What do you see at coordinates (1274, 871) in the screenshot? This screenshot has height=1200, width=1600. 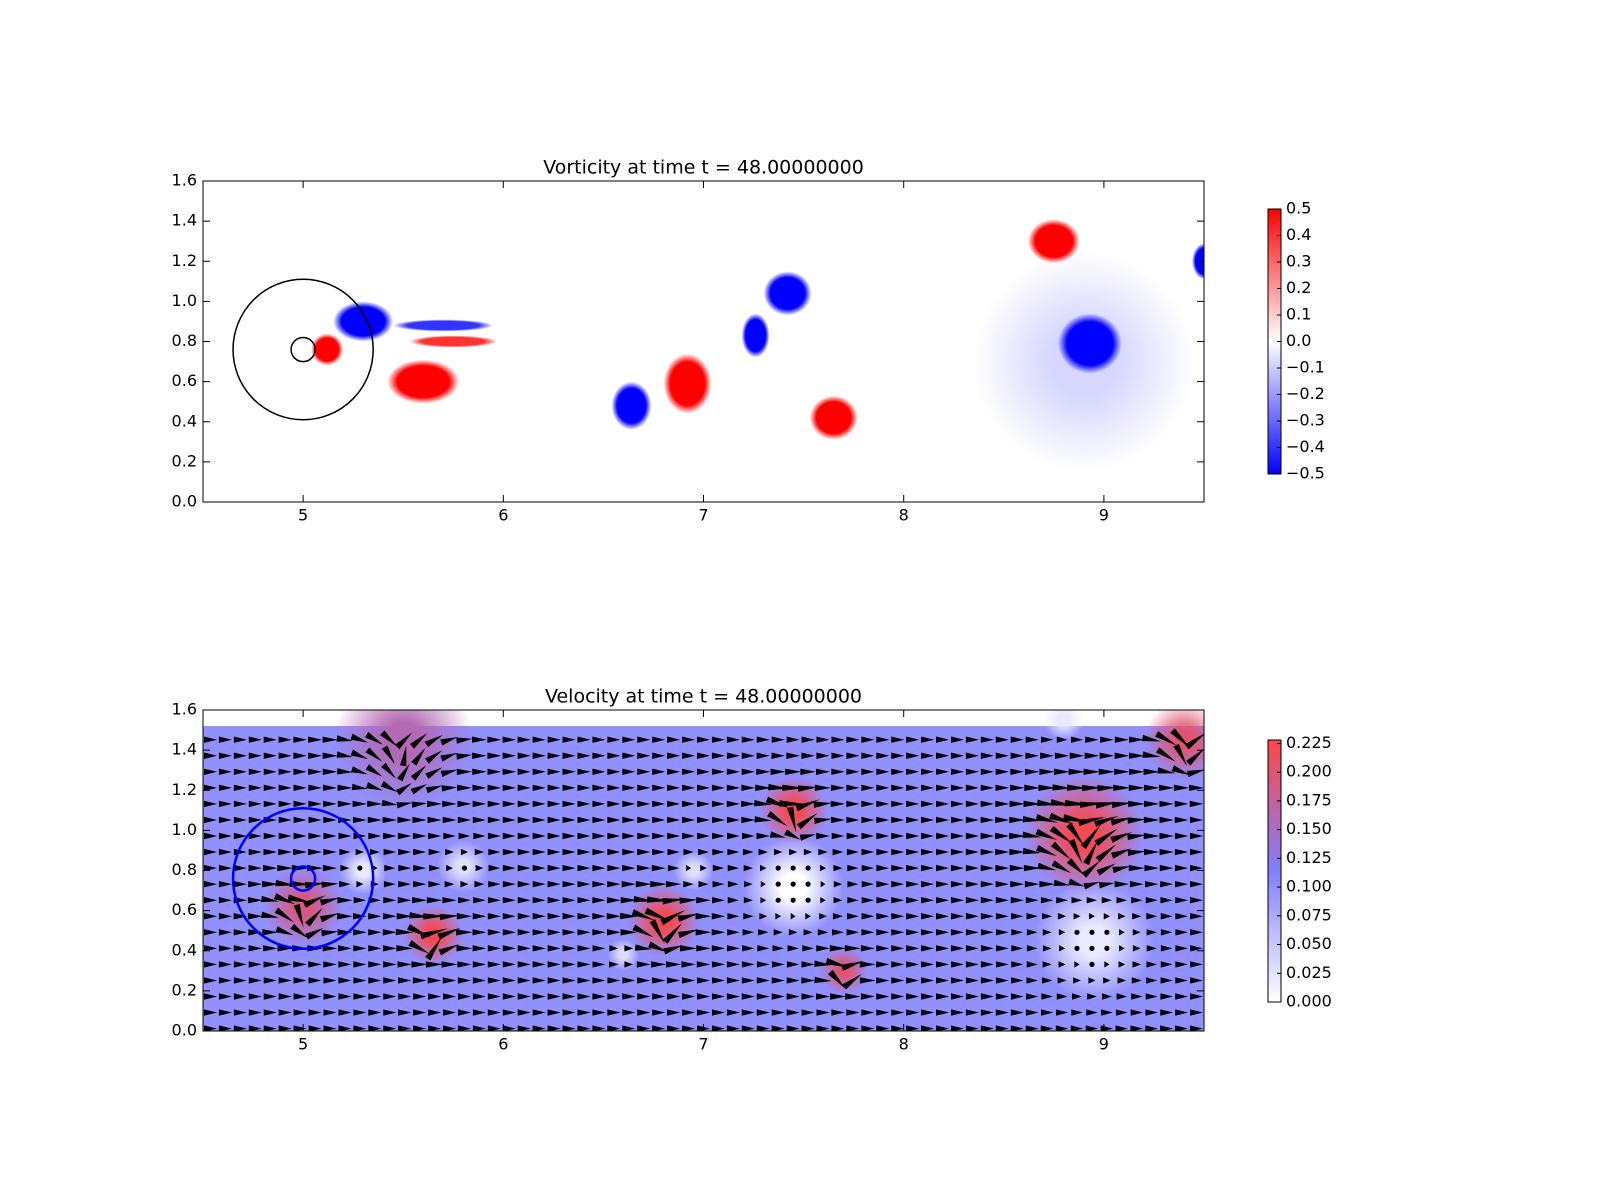 I see `colorbar` at bounding box center [1274, 871].